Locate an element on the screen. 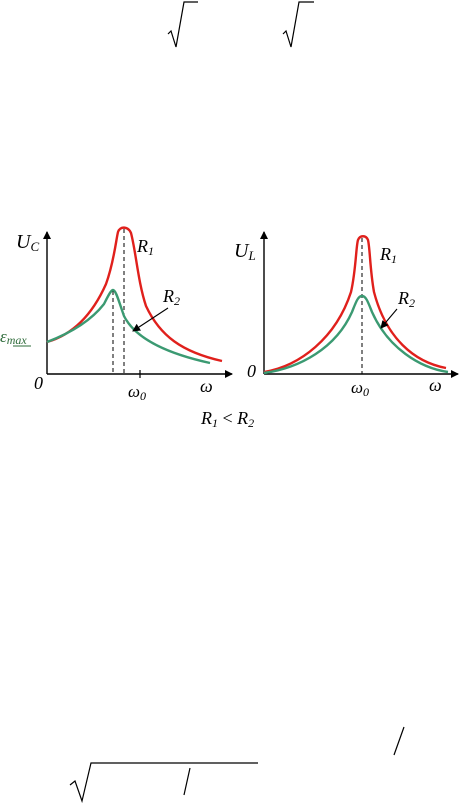 This screenshot has height=803, width=466. top-radicals is located at coordinates (240, 24).